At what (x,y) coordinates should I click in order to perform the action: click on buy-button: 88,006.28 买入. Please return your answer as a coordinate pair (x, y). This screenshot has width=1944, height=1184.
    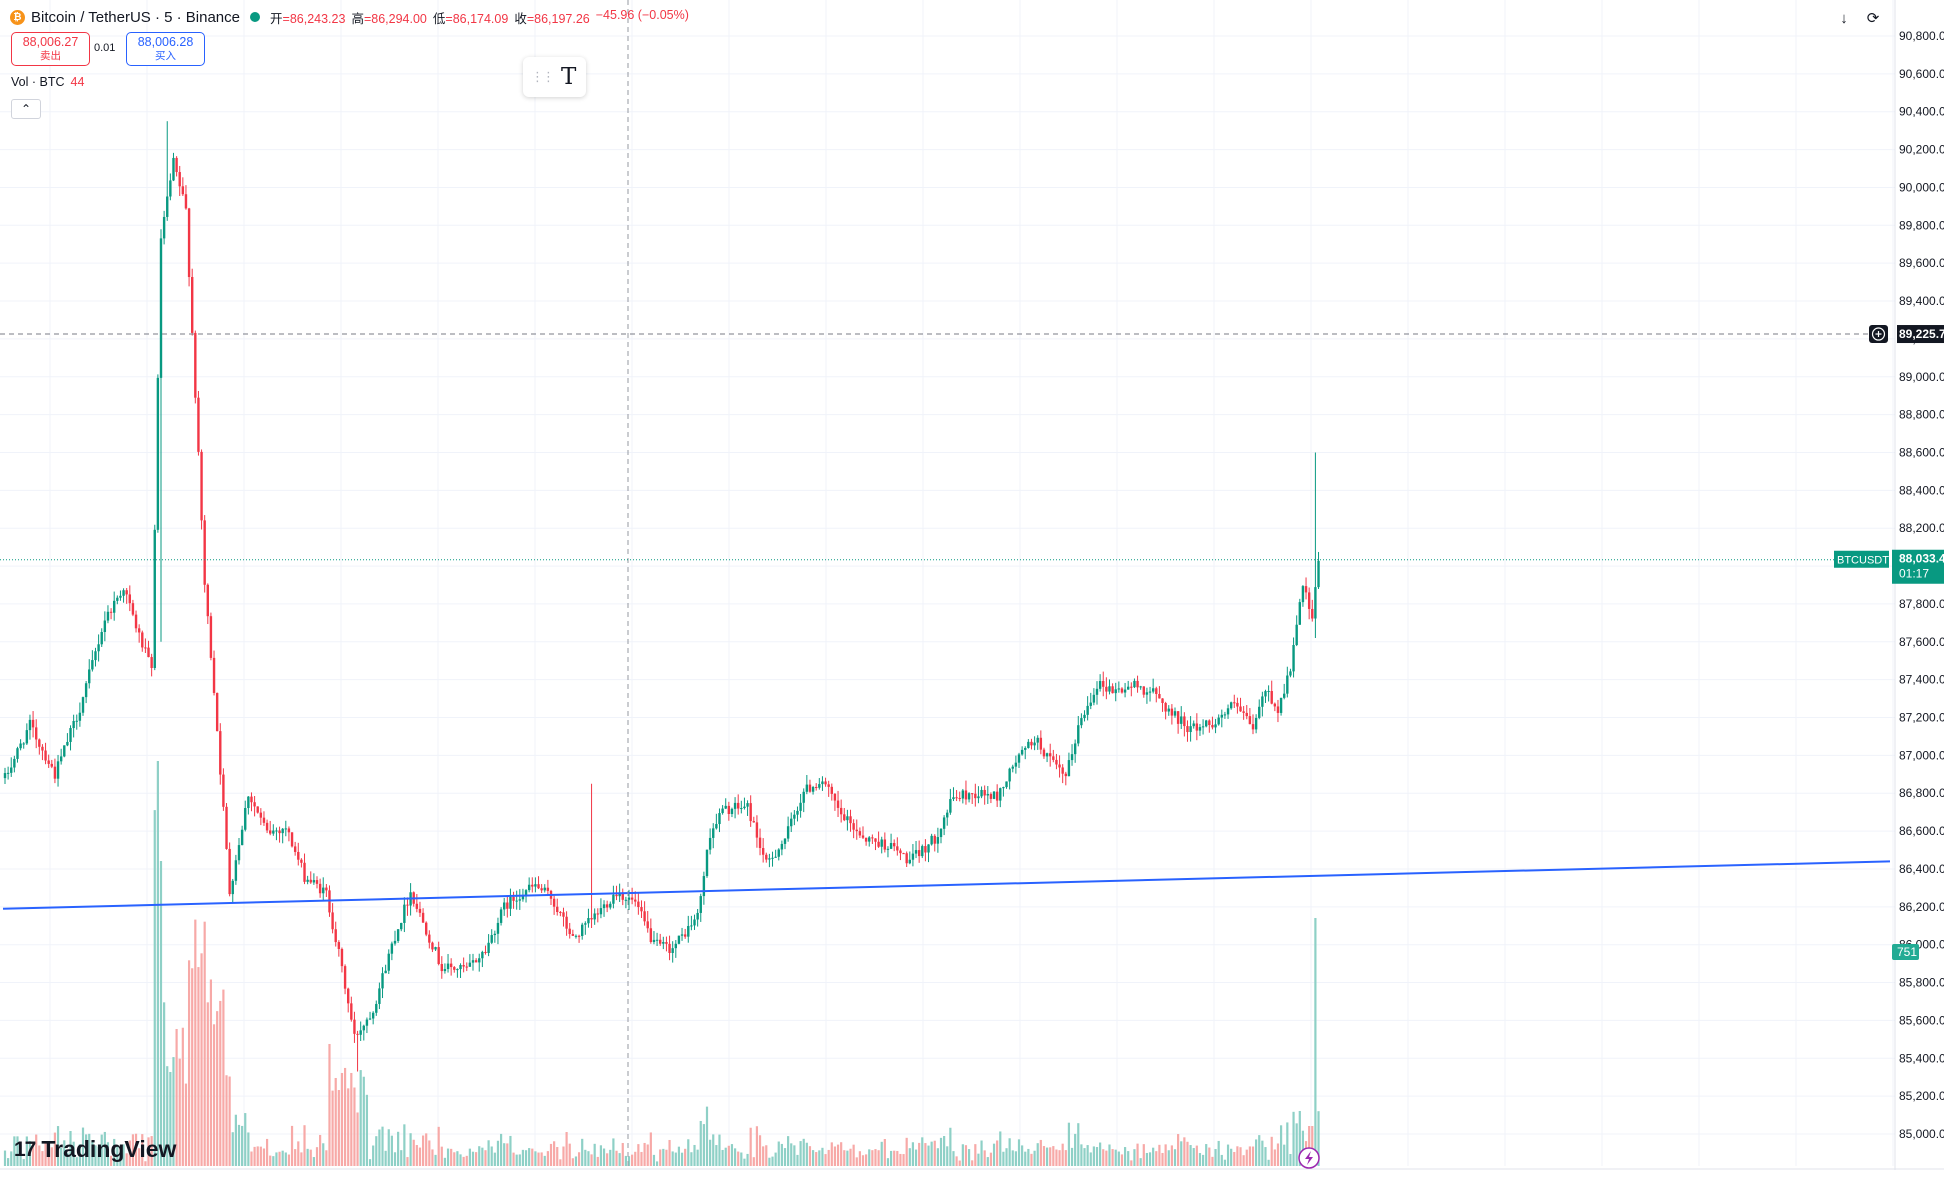
    Looking at the image, I should click on (165, 49).